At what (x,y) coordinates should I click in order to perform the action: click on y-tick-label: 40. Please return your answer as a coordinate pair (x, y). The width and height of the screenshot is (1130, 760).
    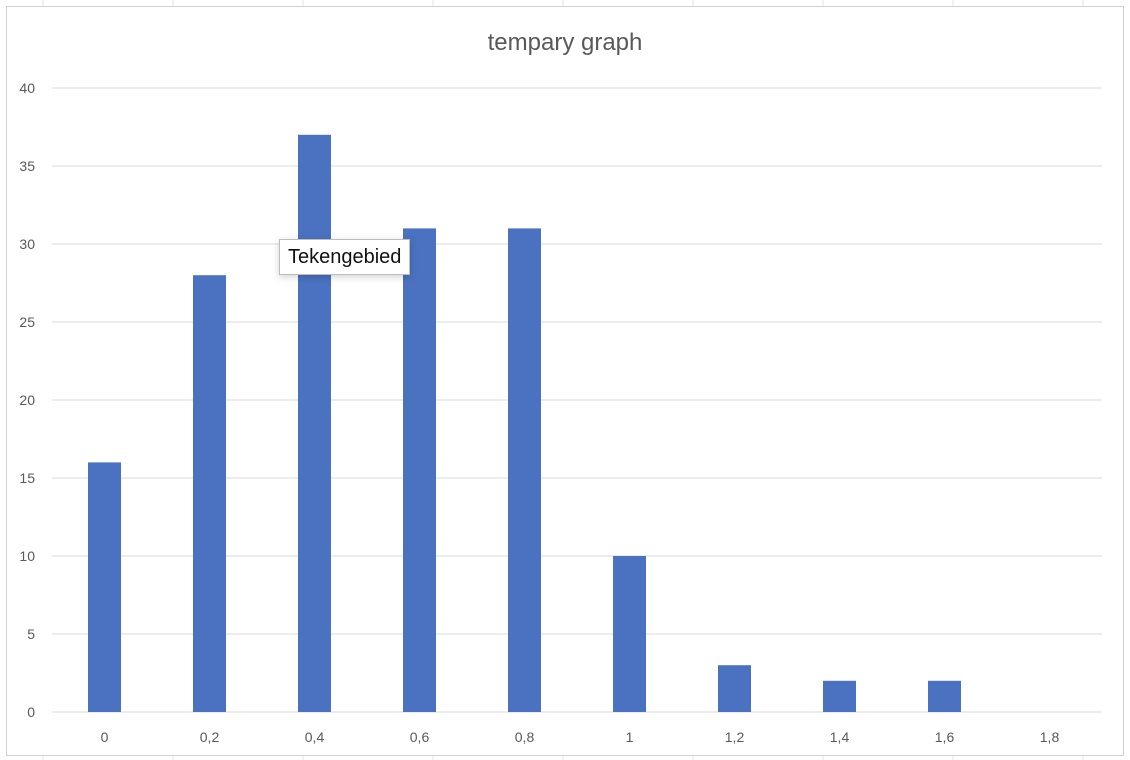
    Looking at the image, I should click on (27, 88).